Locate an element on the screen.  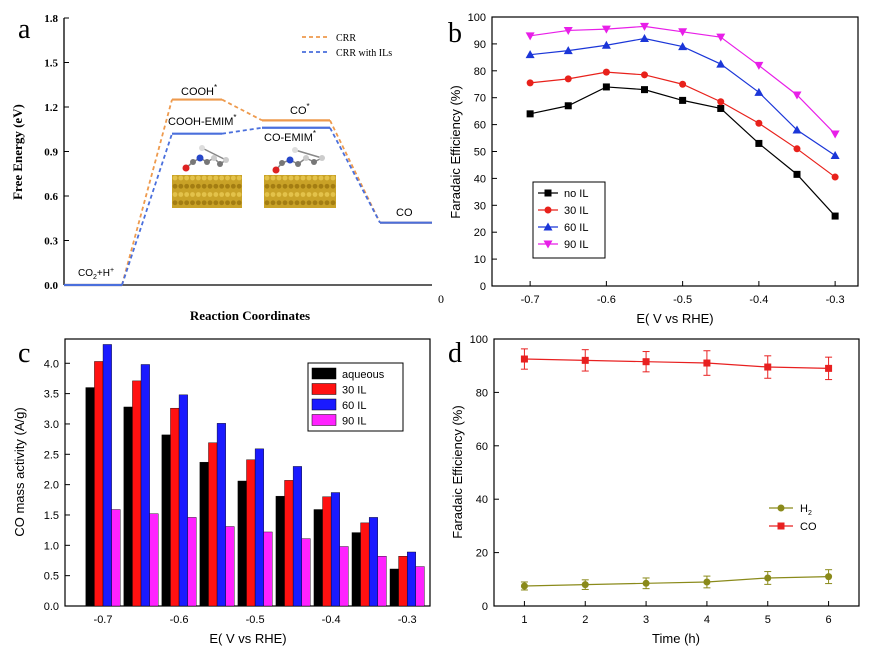
panel-label-d: d is located at coordinates (455, 353).